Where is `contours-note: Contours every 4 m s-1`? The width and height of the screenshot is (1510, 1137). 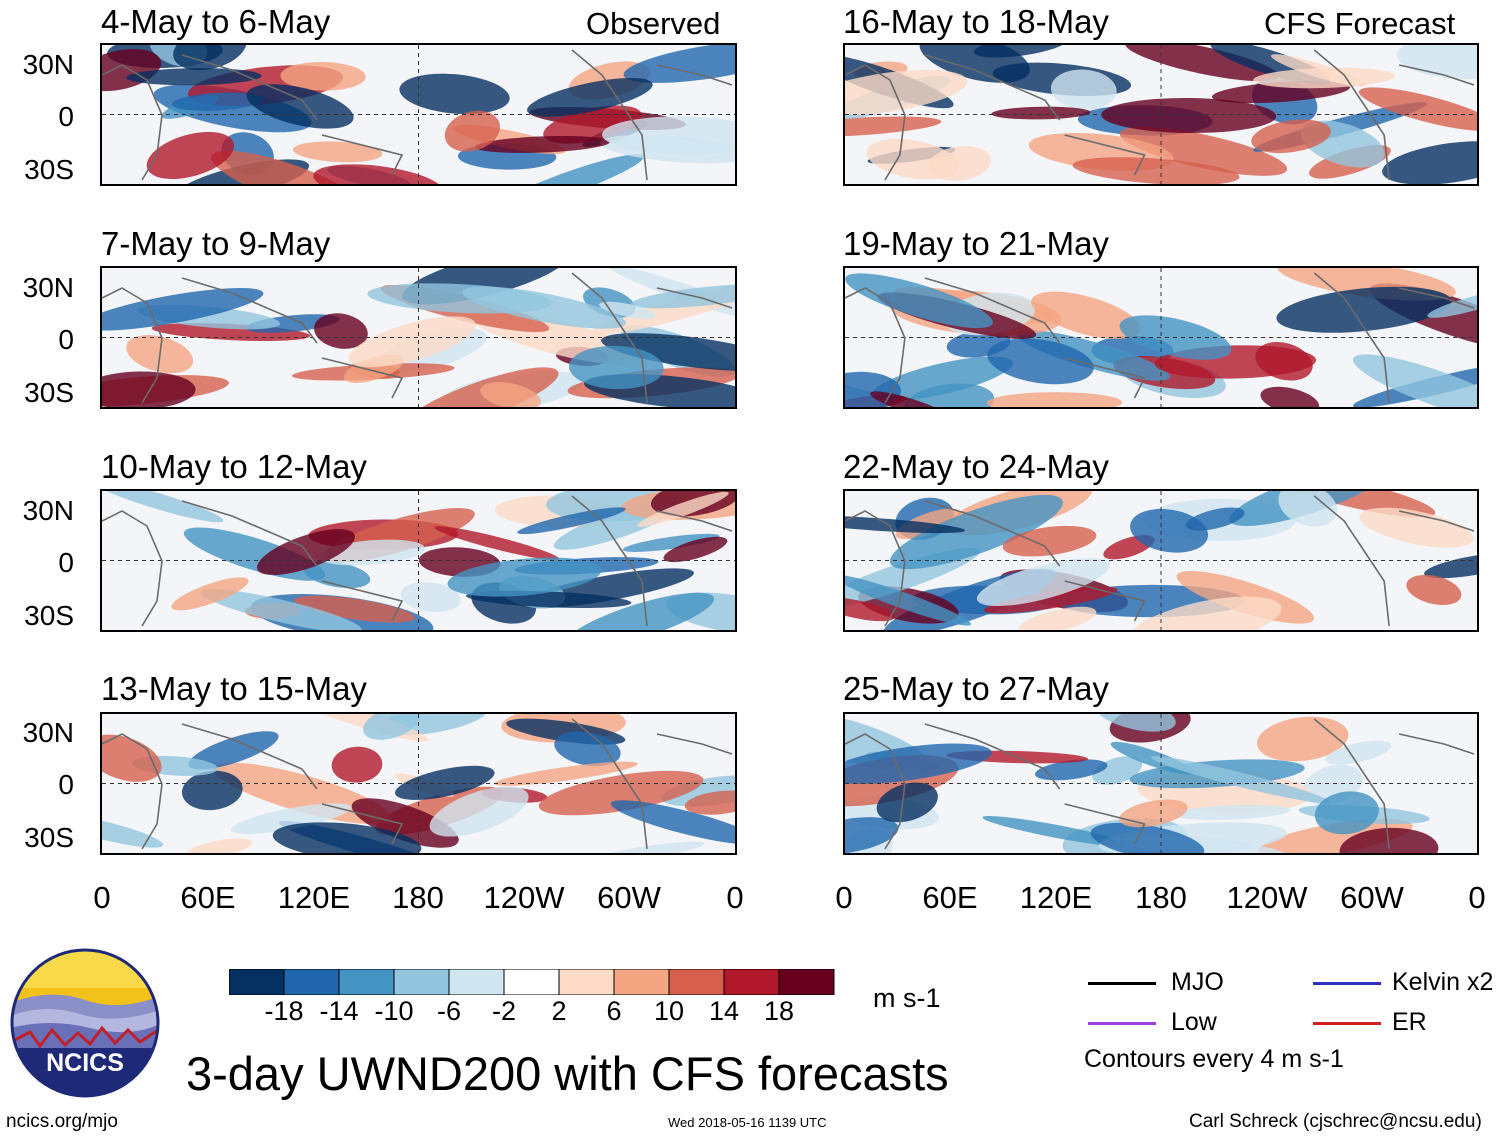 contours-note: Contours every 4 m s-1 is located at coordinates (1214, 1059).